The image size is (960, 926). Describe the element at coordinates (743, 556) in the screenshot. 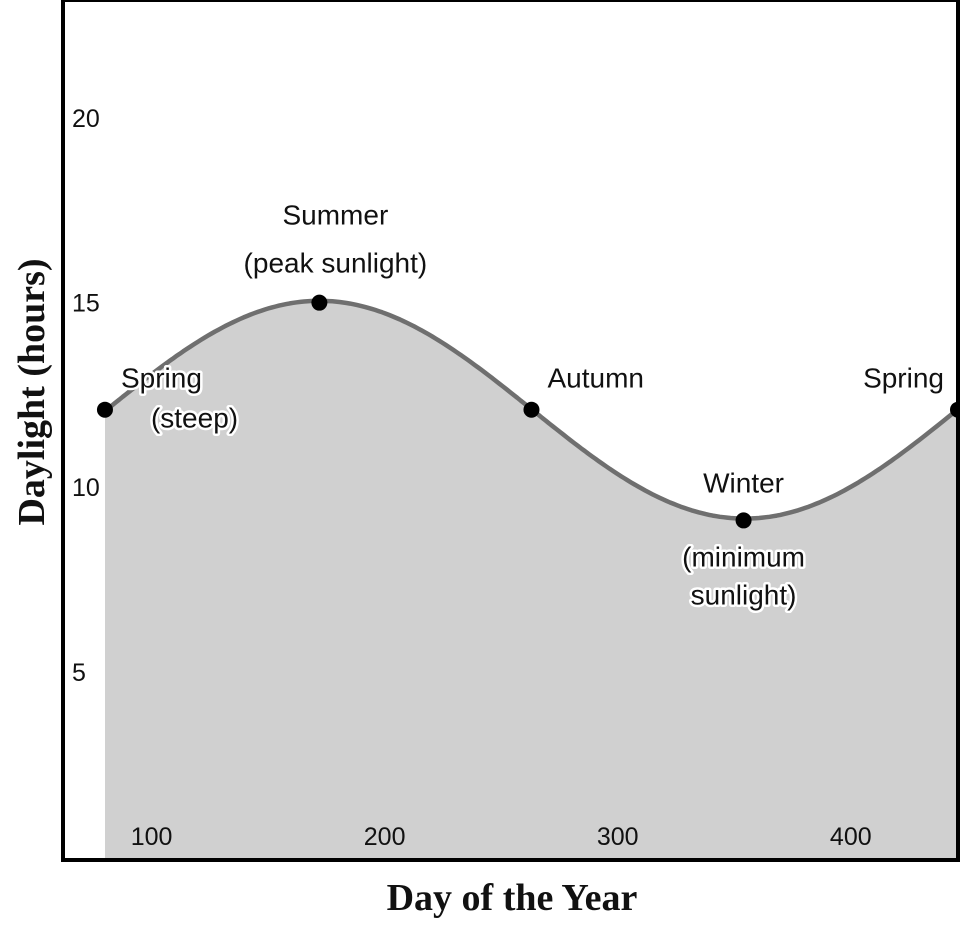

I see `annotation-label: (minimum` at that location.